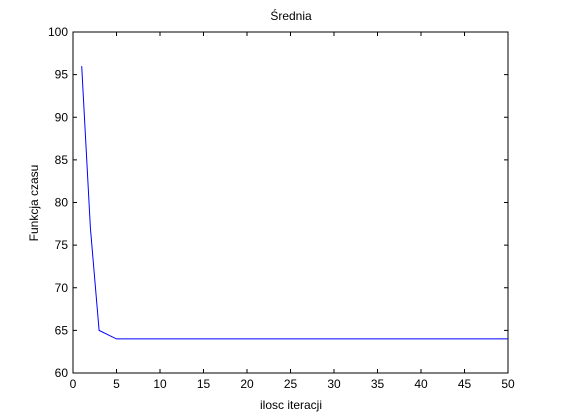 This screenshot has width=561, height=420. I want to click on y-tick-label: 60, so click(62, 373).